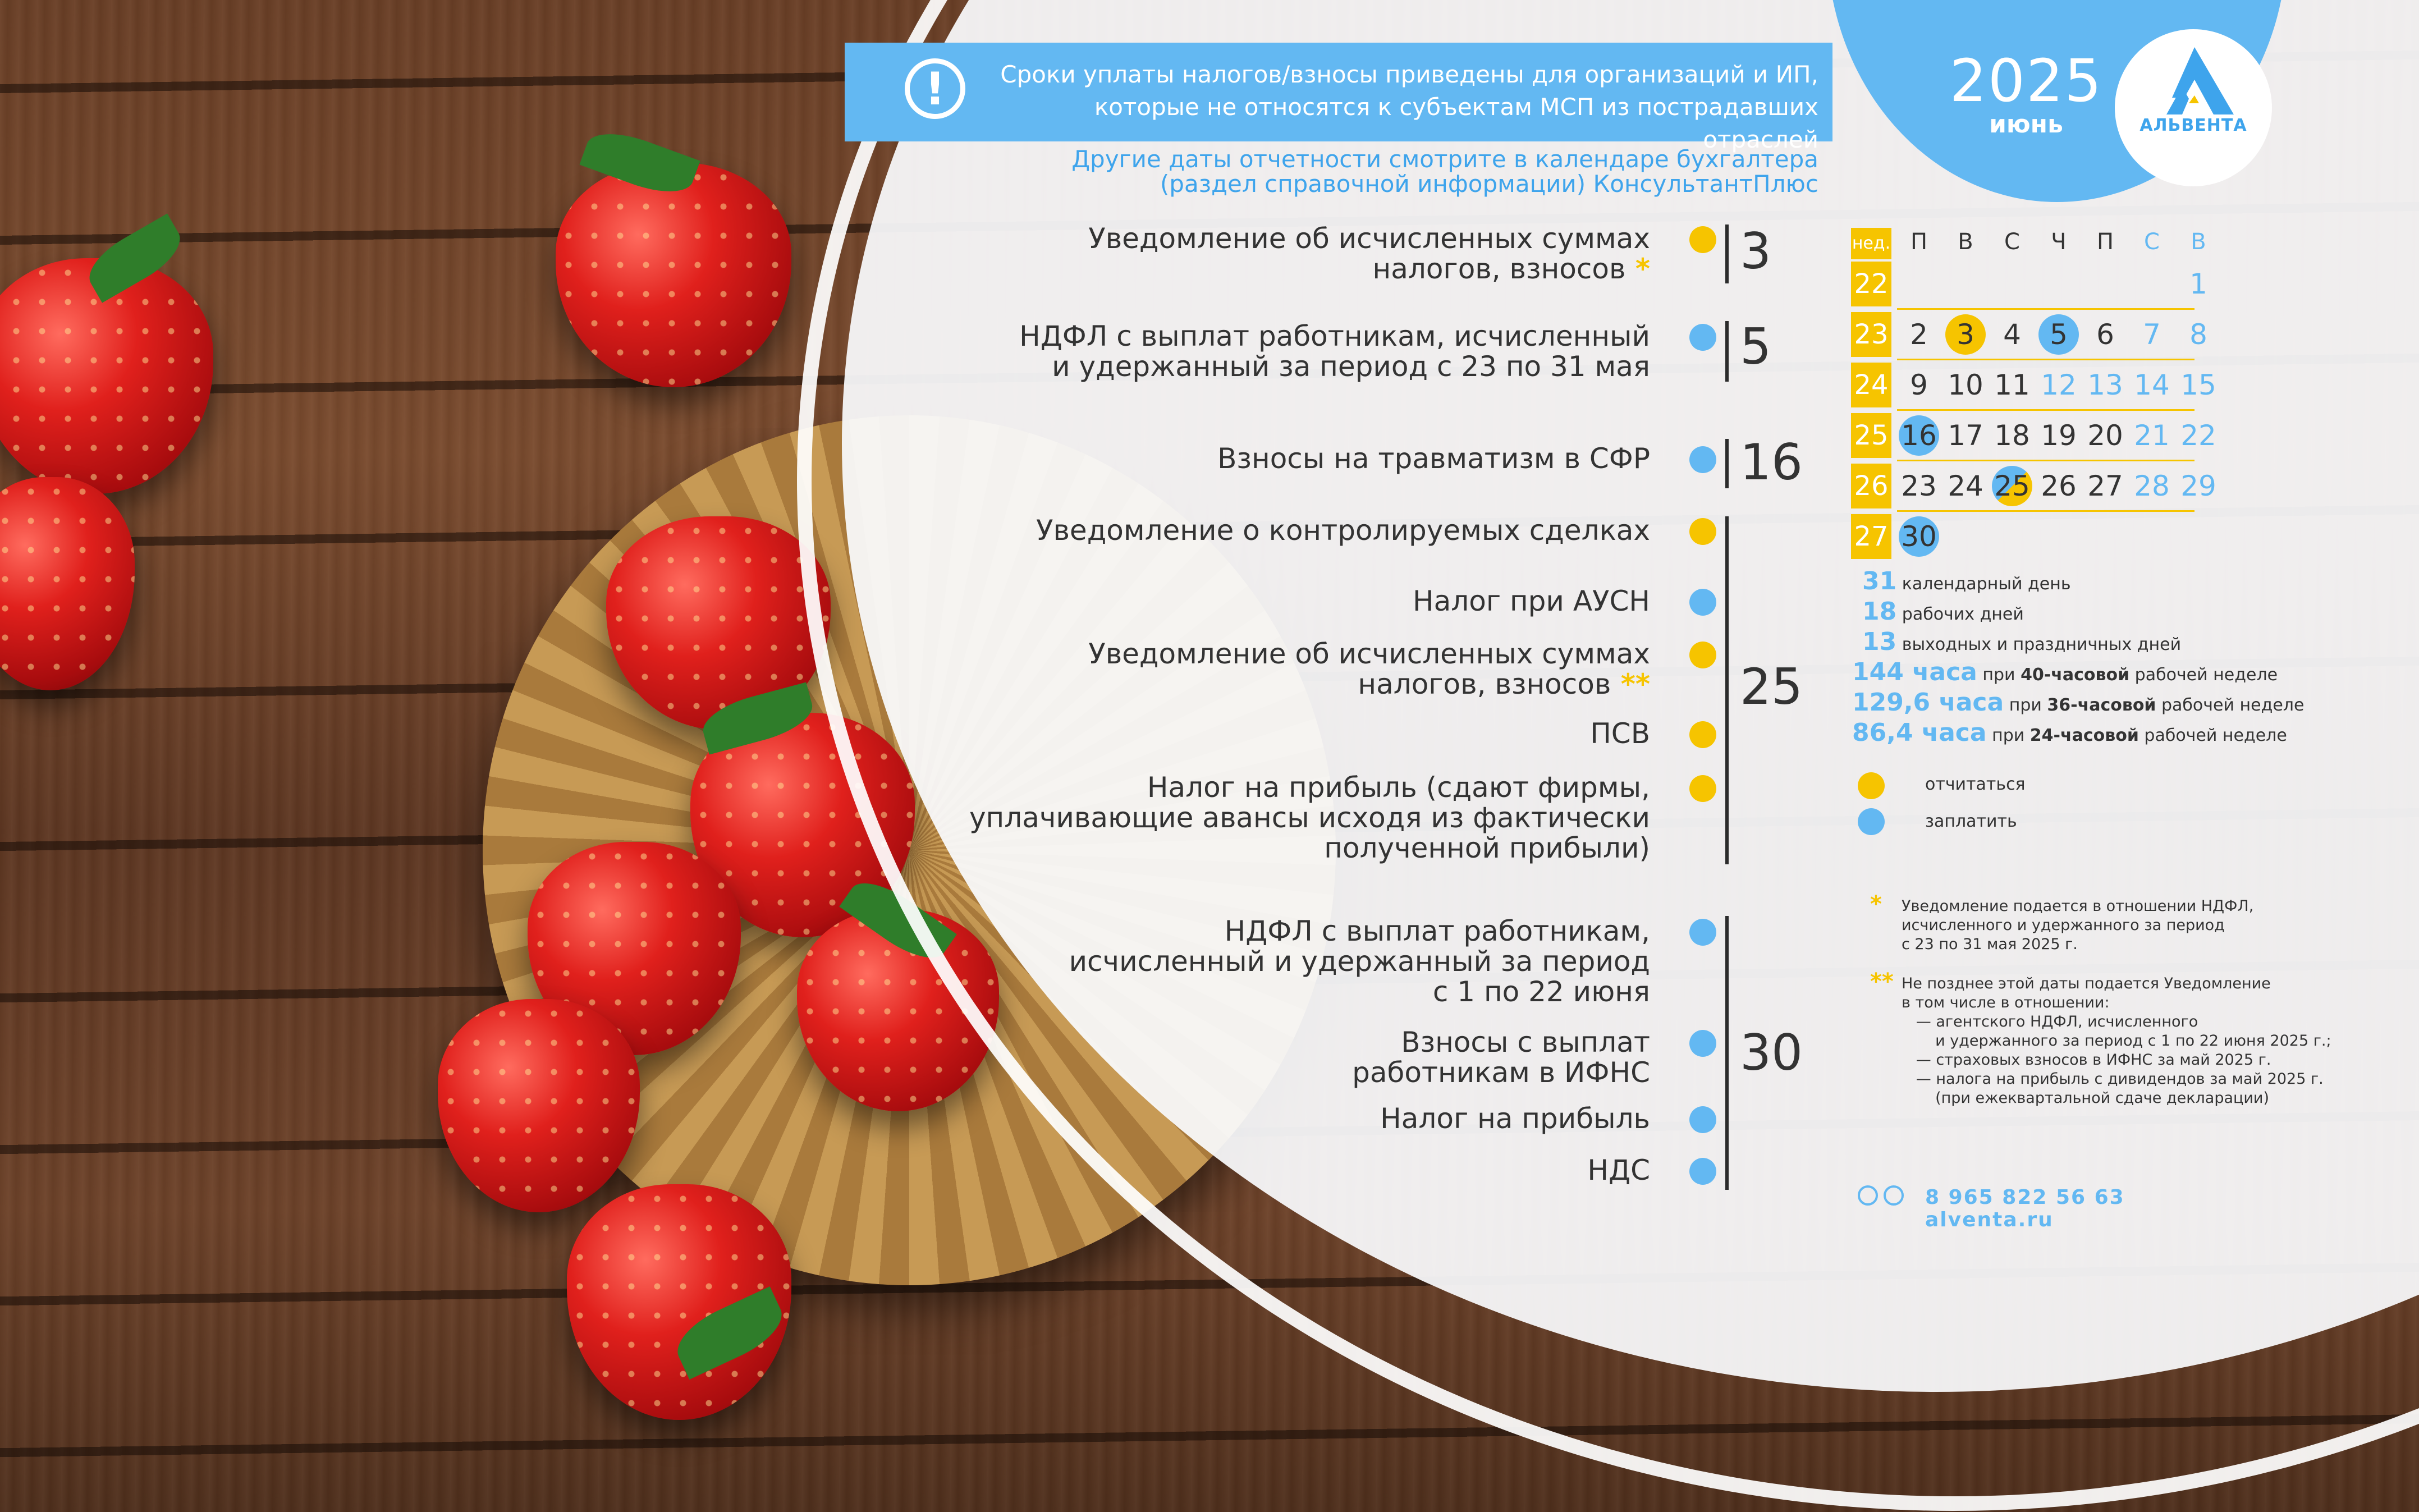 The image size is (2419, 1512). What do you see at coordinates (2152, 486) in the screenshot?
I see `calendar-day: 28` at bounding box center [2152, 486].